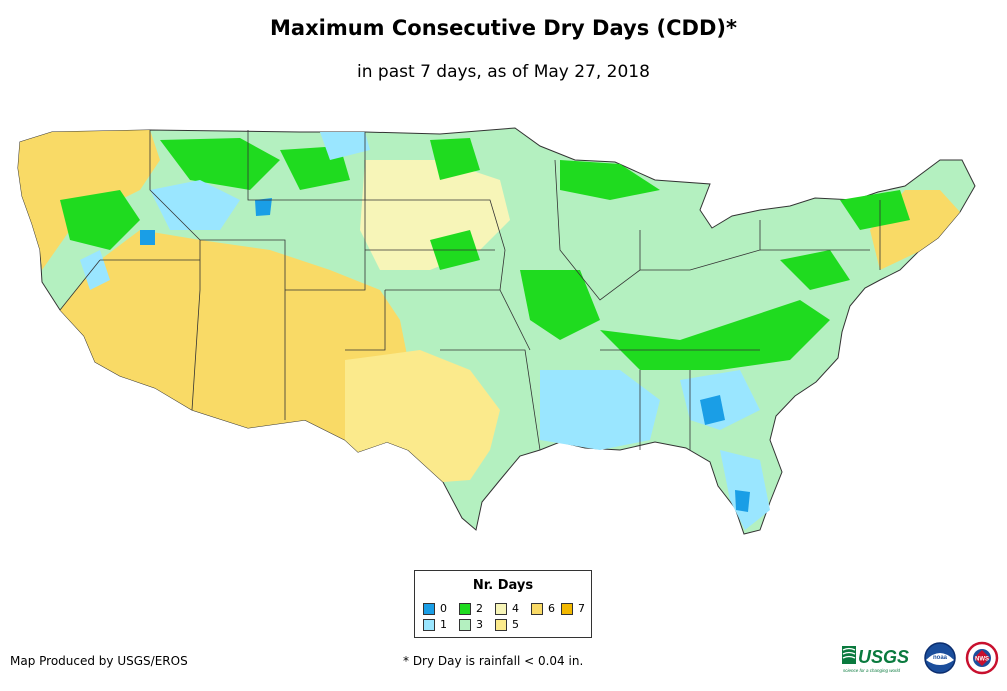  What do you see at coordinates (883, 657) in the screenshot?
I see `usgs-text: USGS` at bounding box center [883, 657].